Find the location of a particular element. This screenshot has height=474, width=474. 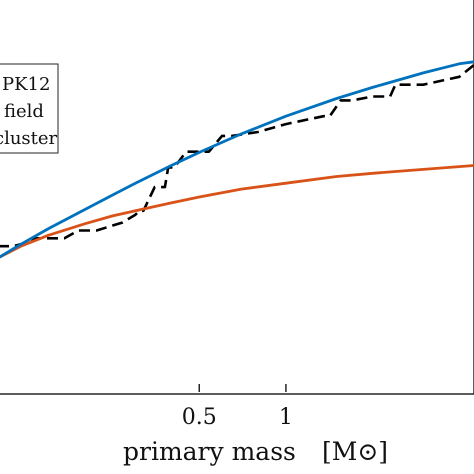

x-ticks: 0.5 1 is located at coordinates (237, 407).